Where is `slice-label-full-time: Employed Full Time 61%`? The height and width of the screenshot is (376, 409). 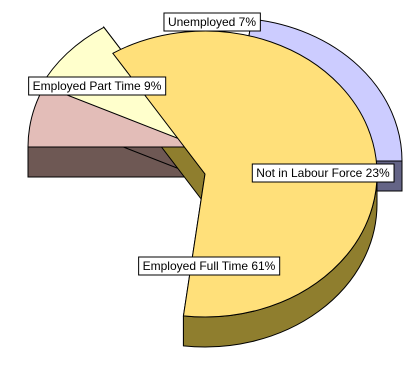 slice-label-full-time: Employed Full Time 61% is located at coordinates (209, 266).